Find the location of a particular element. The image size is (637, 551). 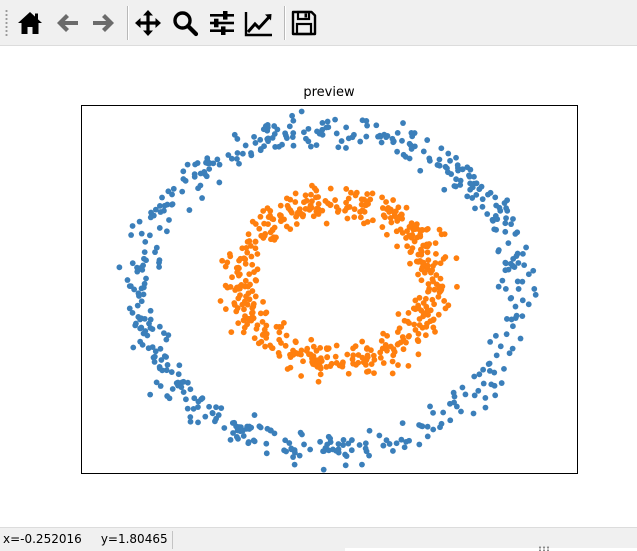

forward-button is located at coordinates (104, 23).